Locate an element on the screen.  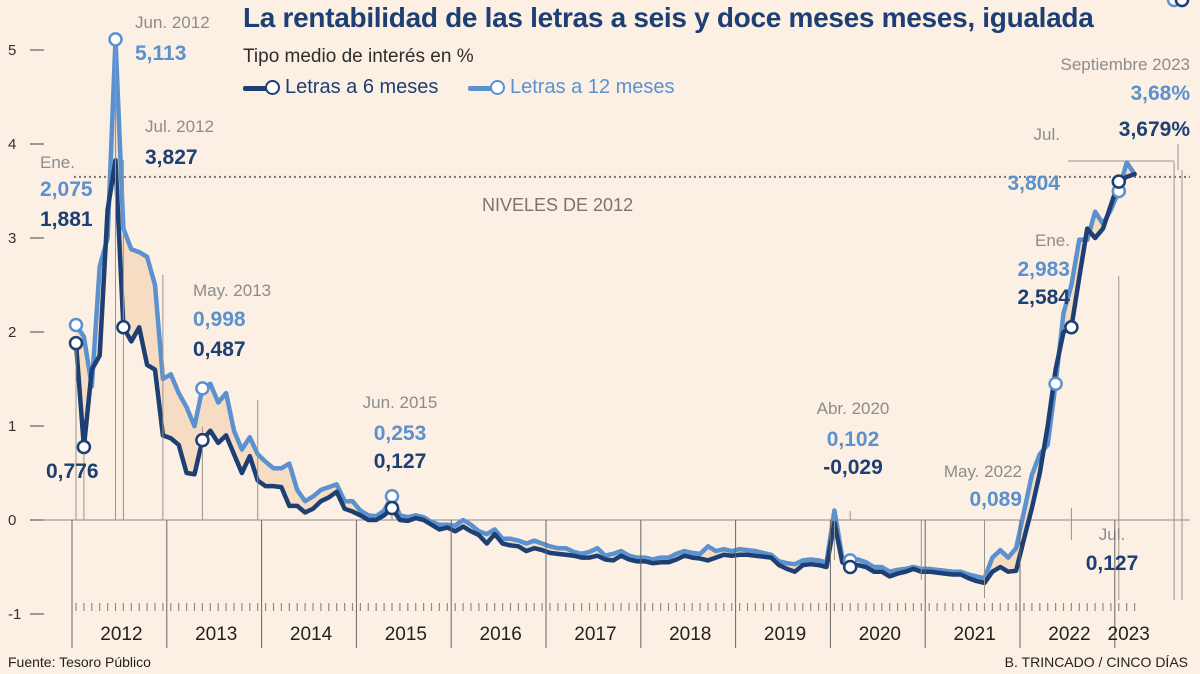
annotation-value-8: 0,127 is located at coordinates (400, 461).